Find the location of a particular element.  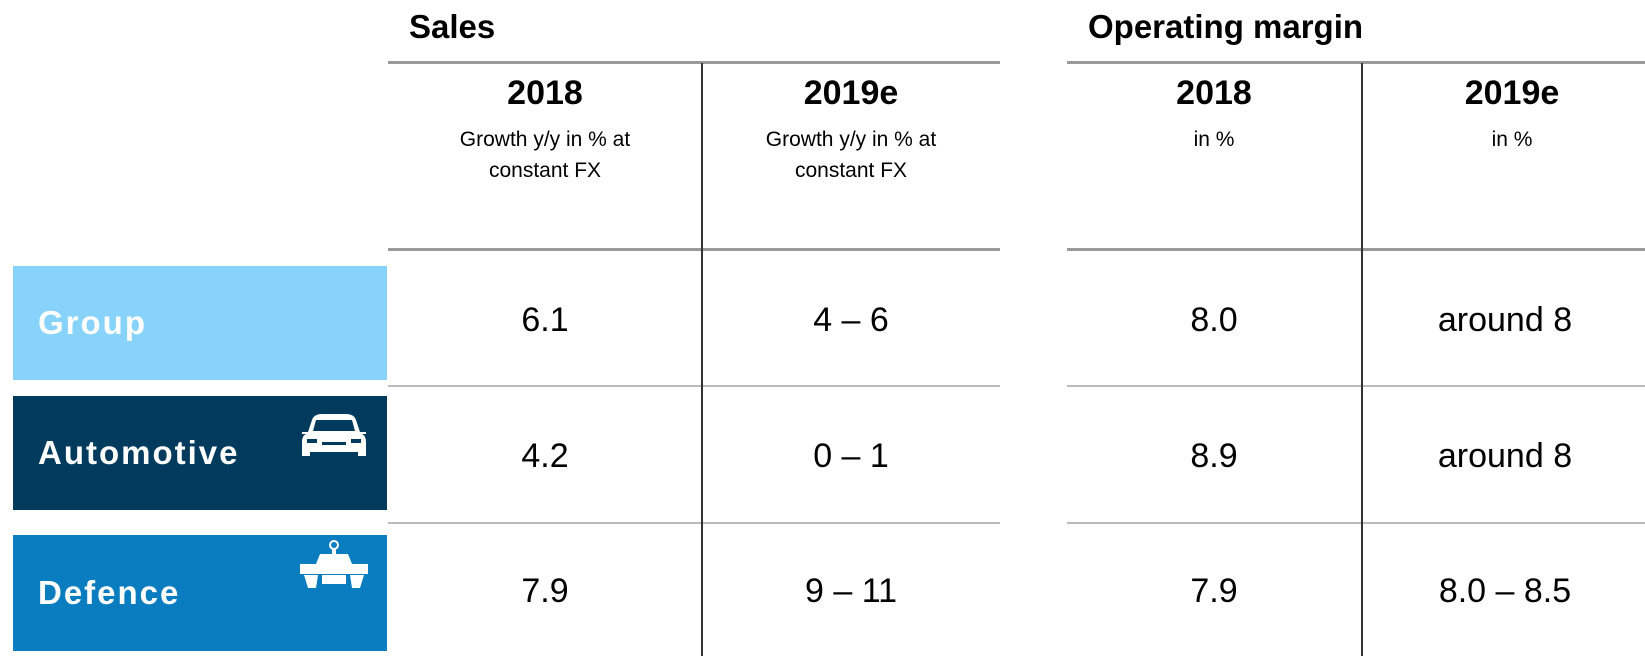

cell: 9 – 11 is located at coordinates (850, 591).